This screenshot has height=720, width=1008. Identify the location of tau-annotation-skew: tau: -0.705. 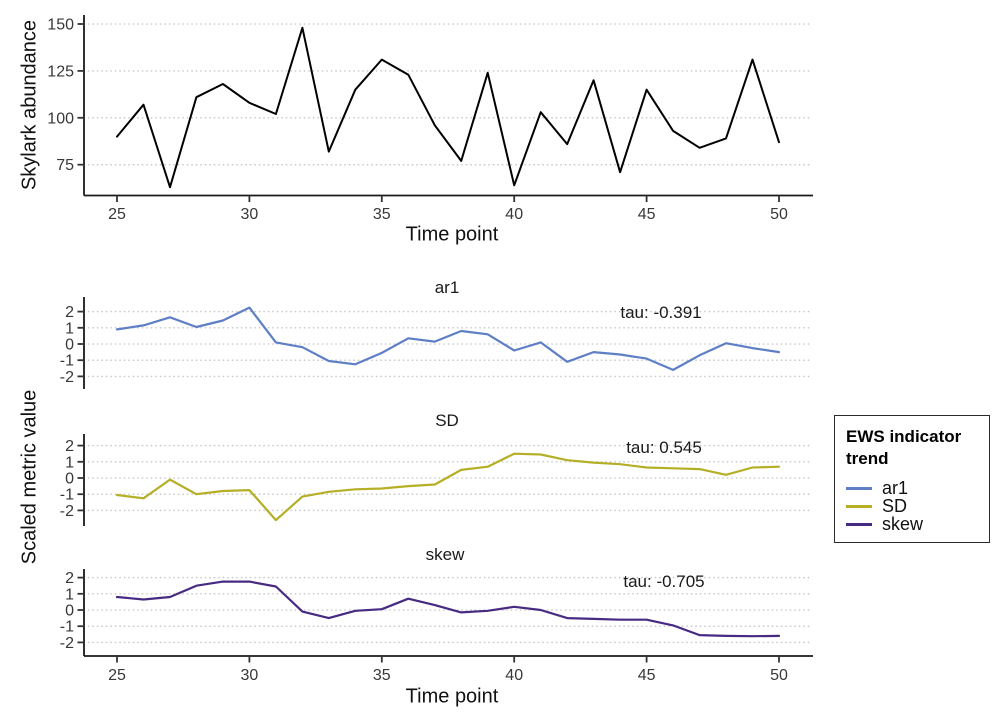
(664, 581).